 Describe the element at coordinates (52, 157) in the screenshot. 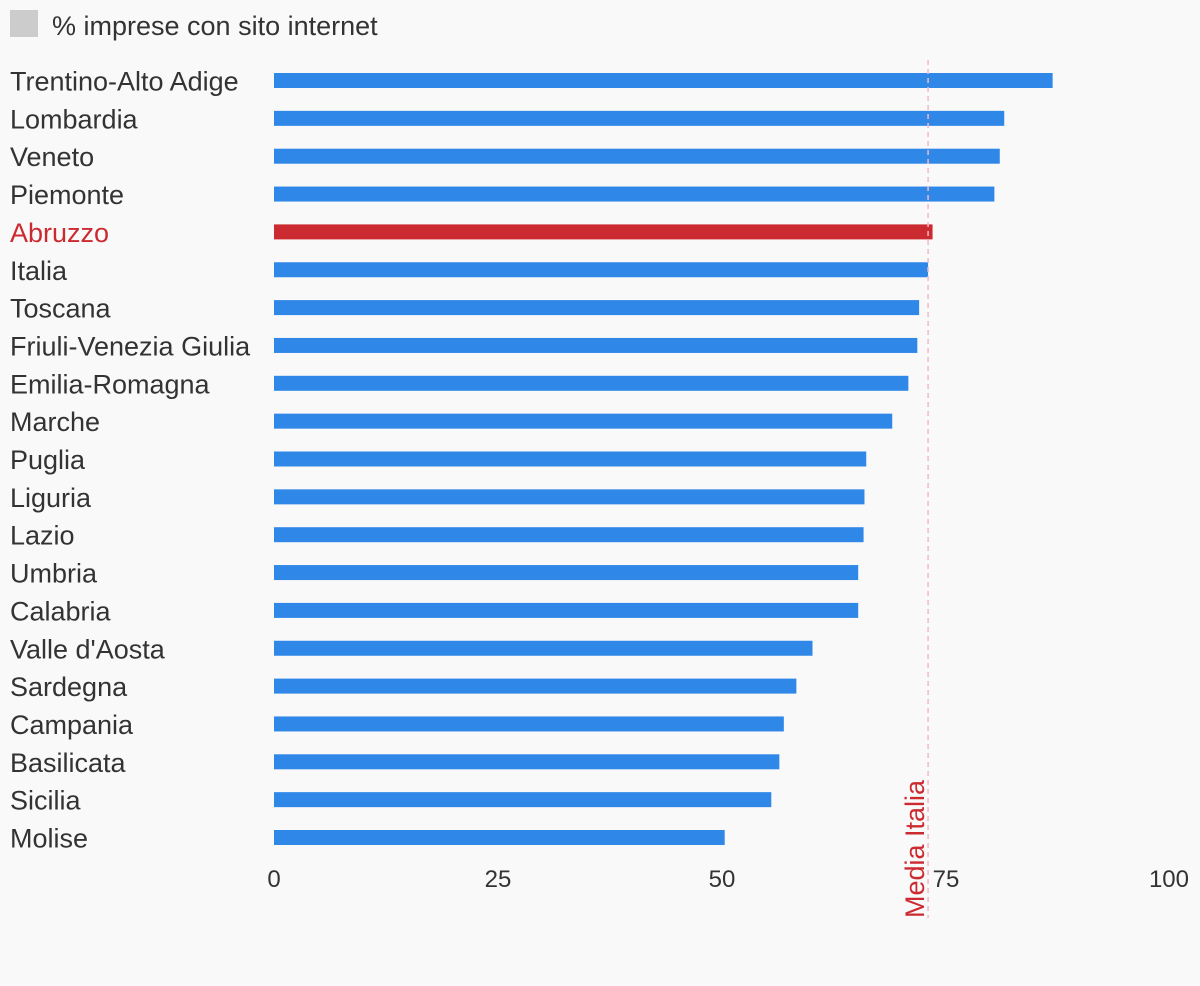

I see `category-label: Veneto` at that location.